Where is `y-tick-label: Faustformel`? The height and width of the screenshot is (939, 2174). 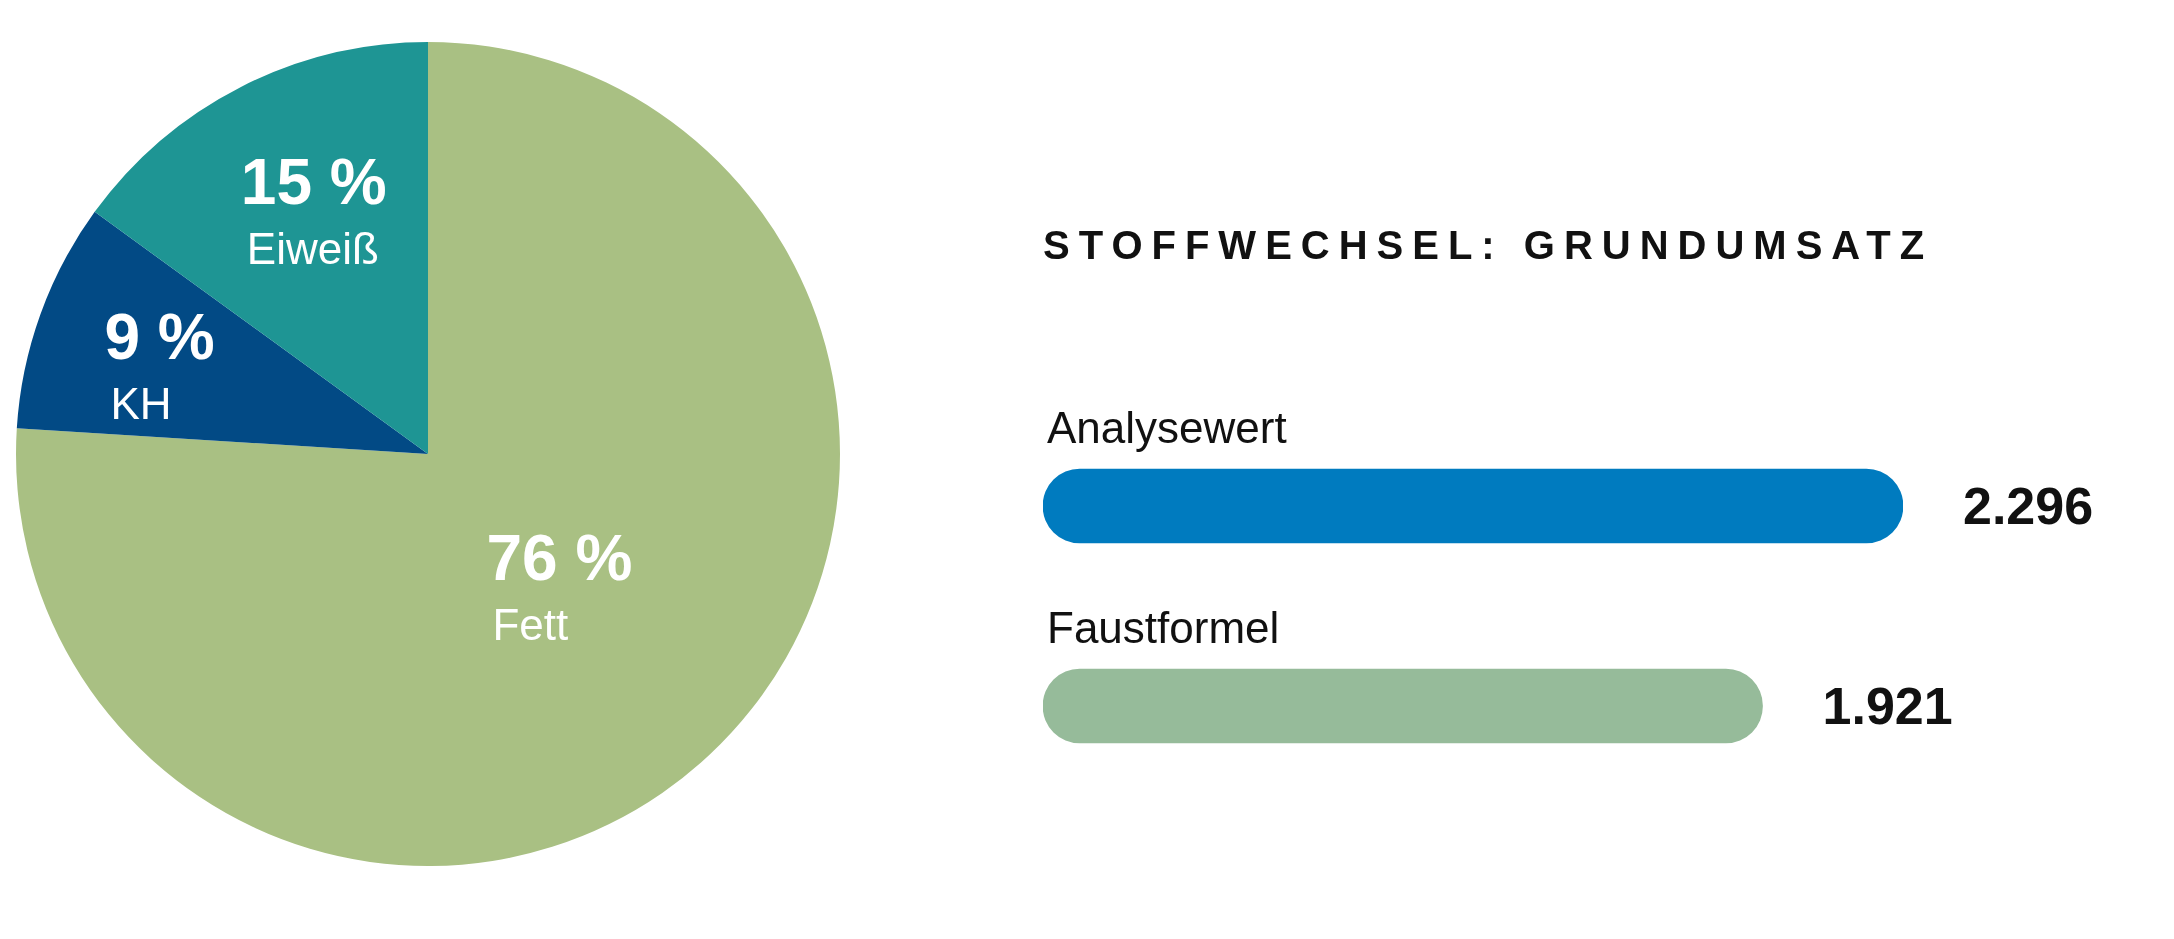
y-tick-label: Faustformel is located at coordinates (1163, 627).